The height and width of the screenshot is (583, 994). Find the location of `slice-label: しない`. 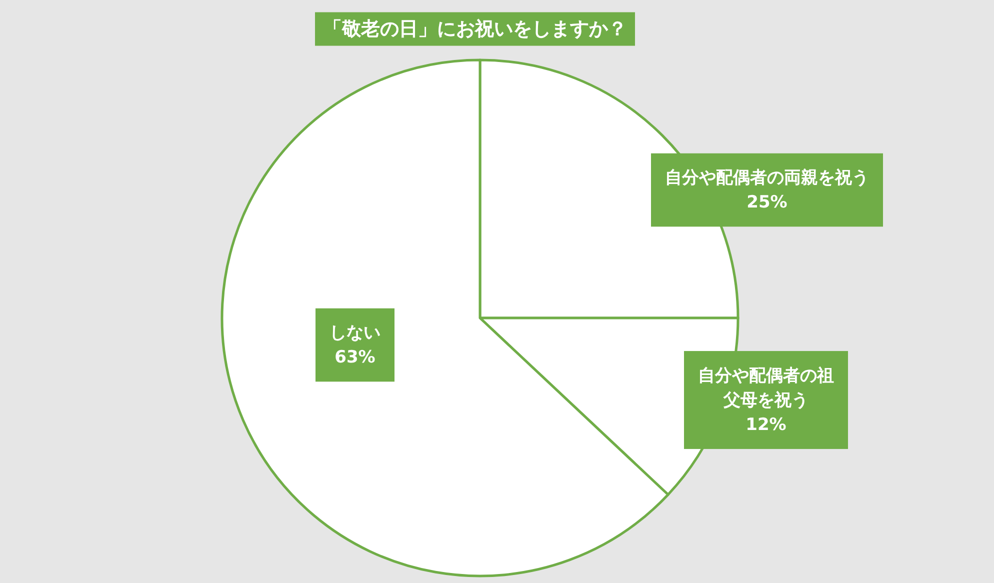

slice-label: しない is located at coordinates (355, 333).